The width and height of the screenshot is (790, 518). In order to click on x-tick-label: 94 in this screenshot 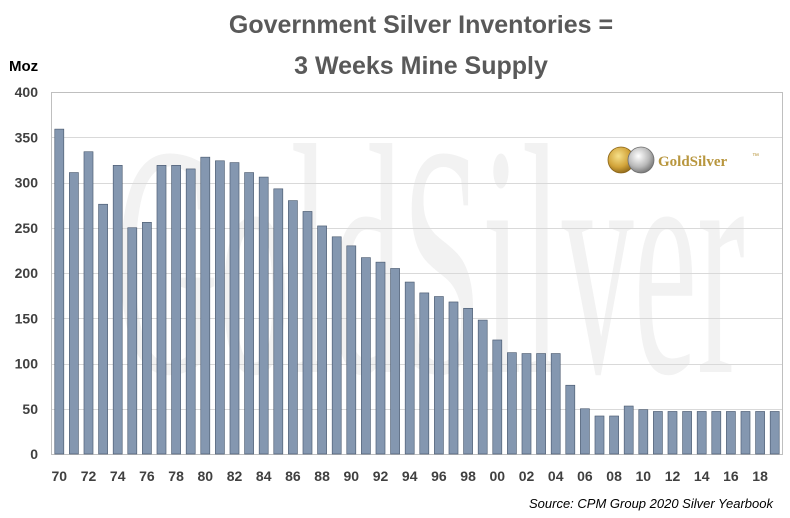, I will do `click(410, 476)`.